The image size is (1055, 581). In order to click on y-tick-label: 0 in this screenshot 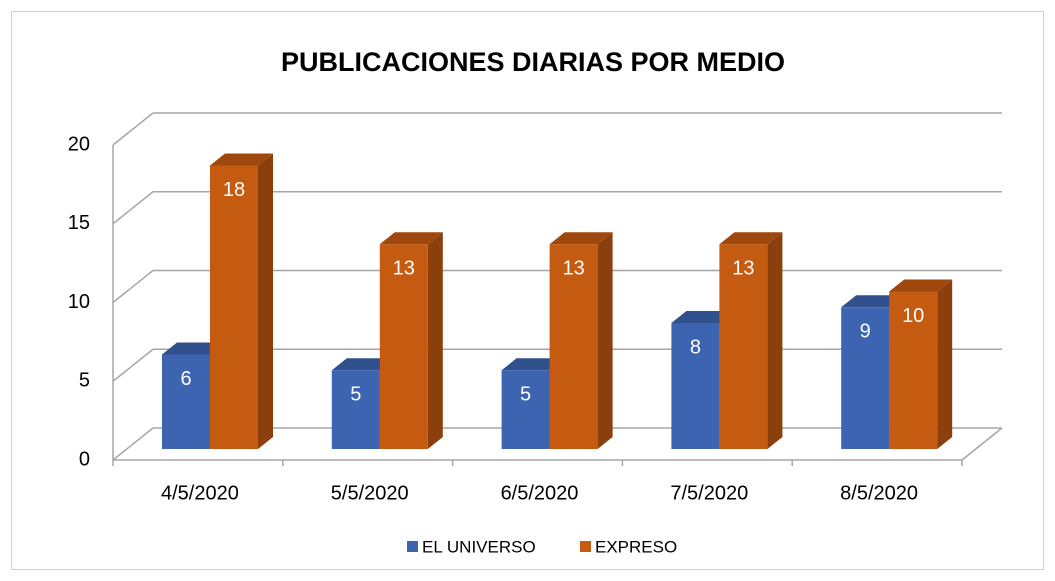, I will do `click(84, 459)`.